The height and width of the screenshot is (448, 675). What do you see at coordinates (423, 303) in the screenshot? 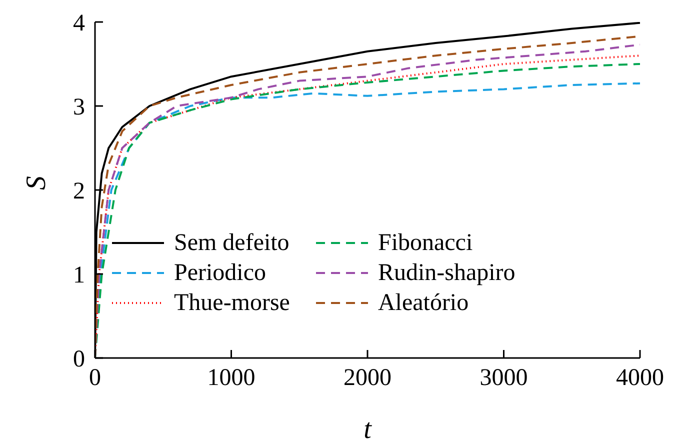
I see `legend-label: Aleatório` at bounding box center [423, 303].